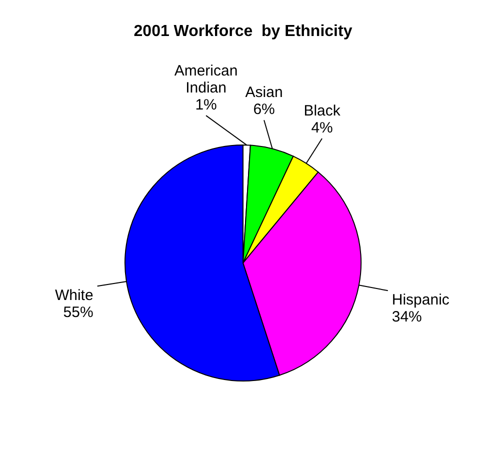 The image size is (486, 472). I want to click on slice-label: White, so click(74, 295).